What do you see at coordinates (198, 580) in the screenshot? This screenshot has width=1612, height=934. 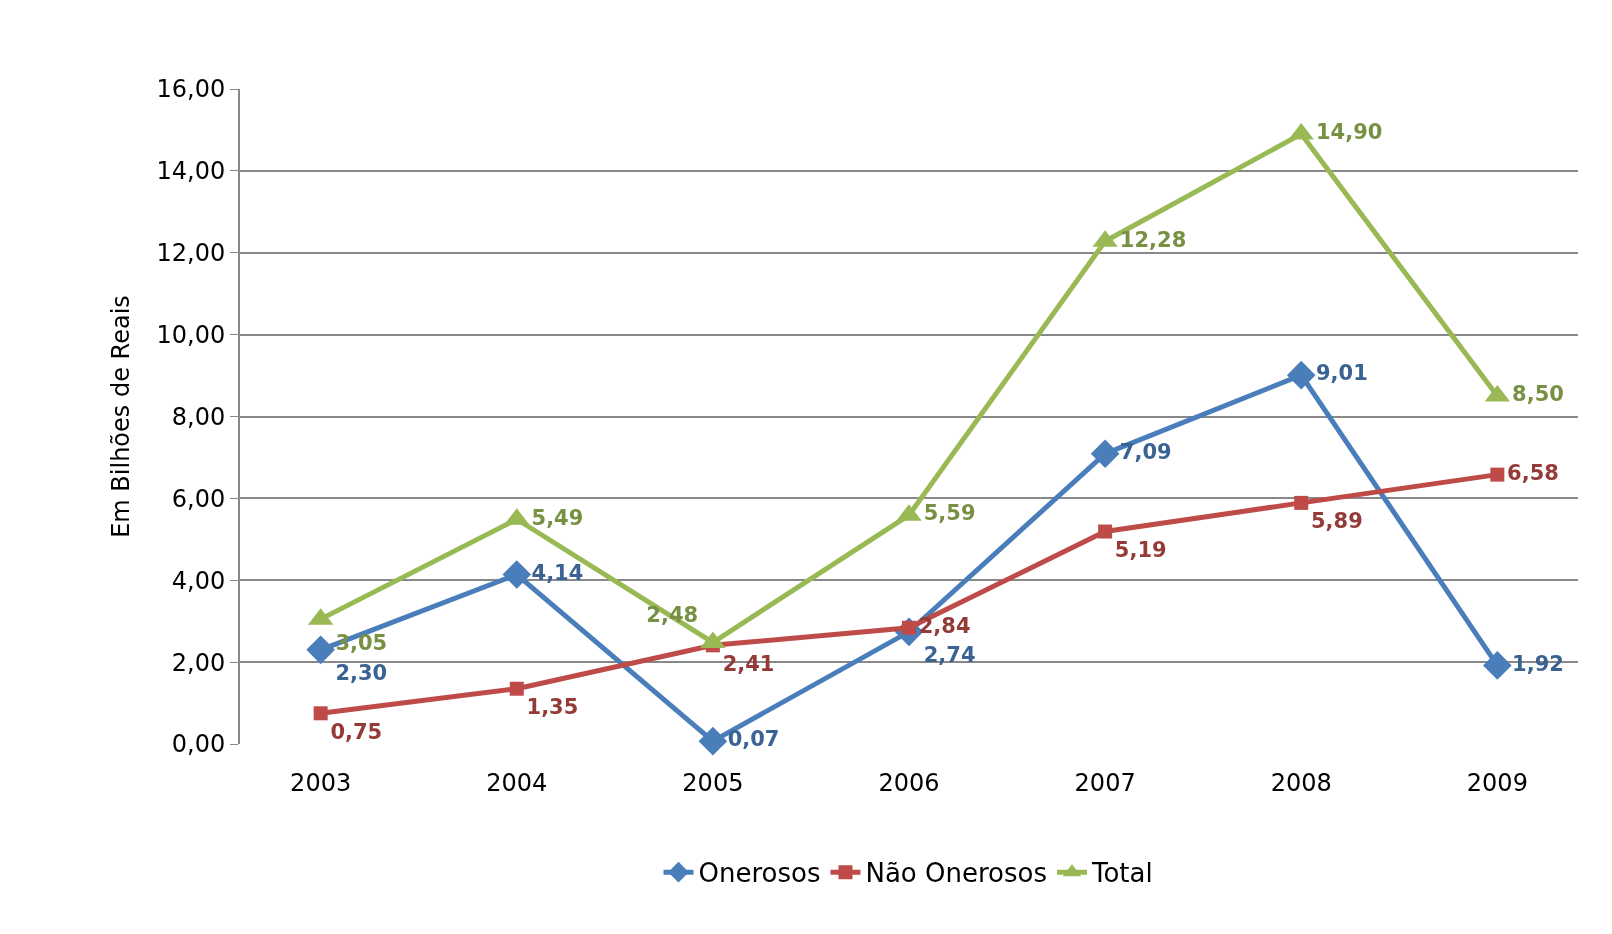 I see `y-tick-label: 4,00` at bounding box center [198, 580].